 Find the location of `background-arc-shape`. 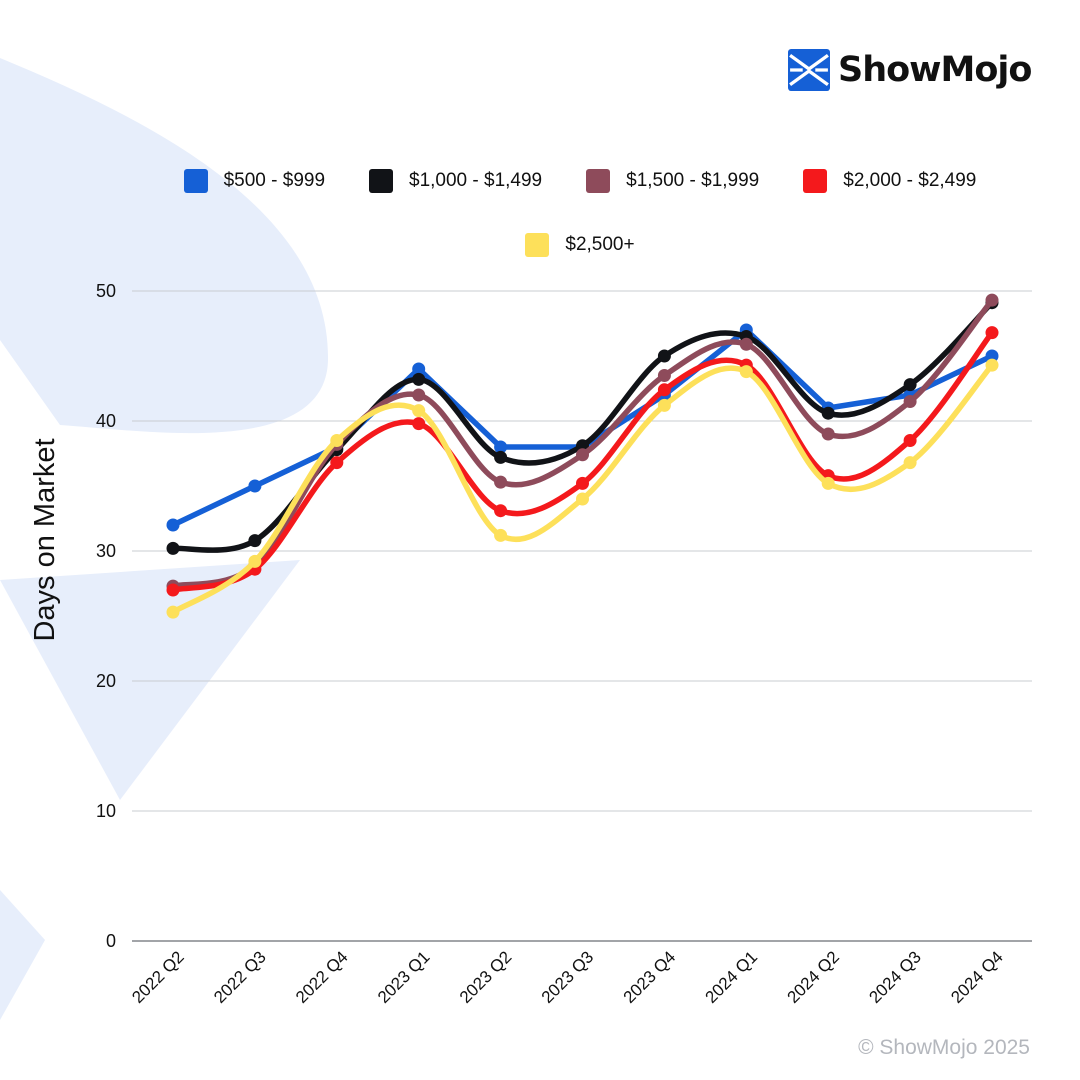

background-arc-shape is located at coordinates (164, 246).